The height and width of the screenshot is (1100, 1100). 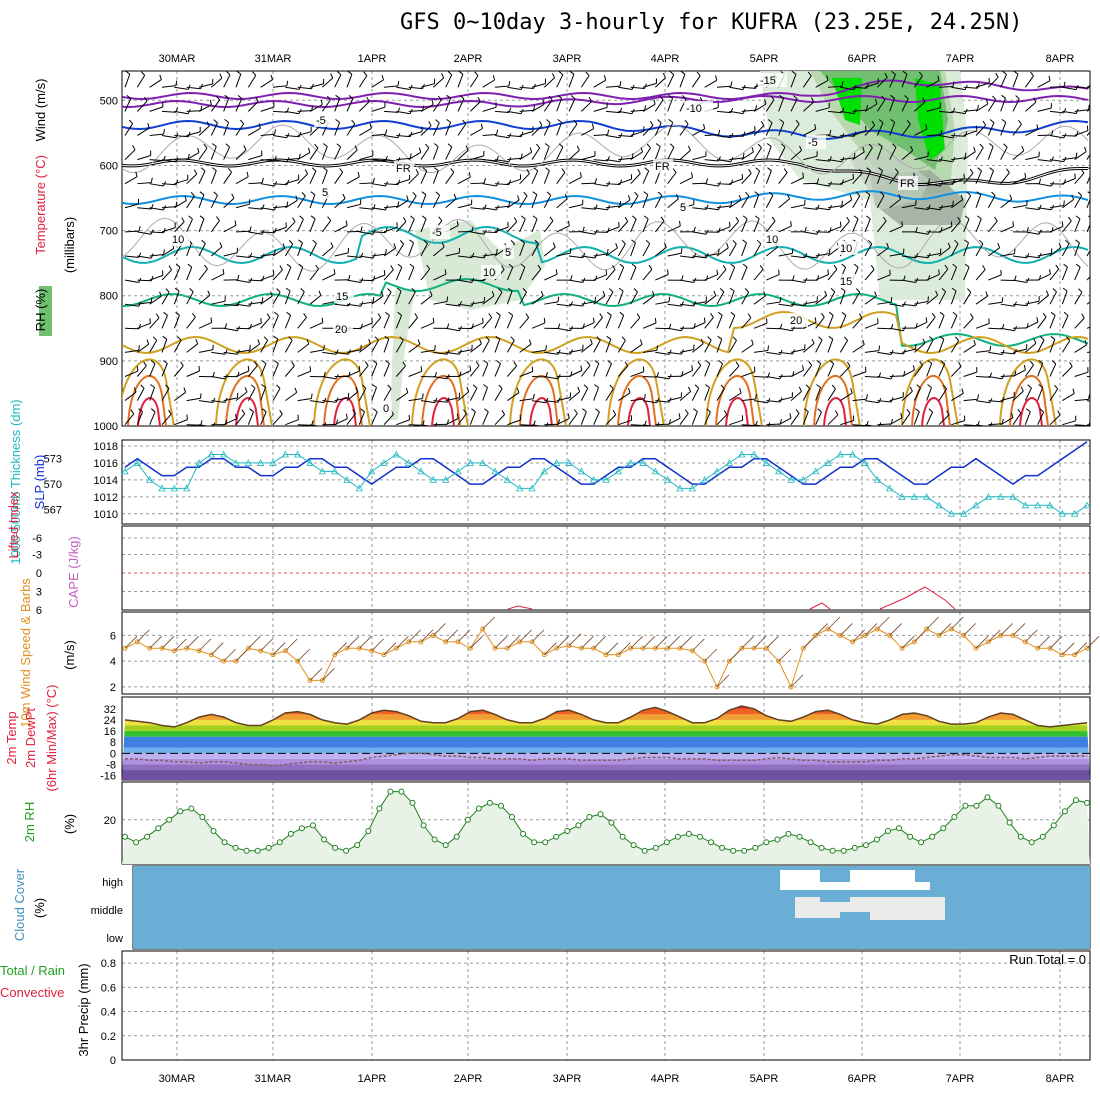 What do you see at coordinates (606, 743) in the screenshot?
I see `temp-bands` at bounding box center [606, 743].